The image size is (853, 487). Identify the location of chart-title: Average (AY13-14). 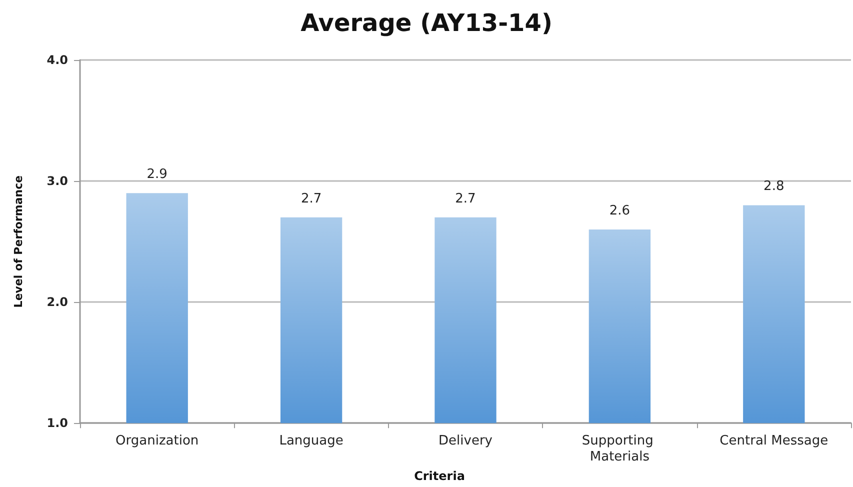
(426, 23).